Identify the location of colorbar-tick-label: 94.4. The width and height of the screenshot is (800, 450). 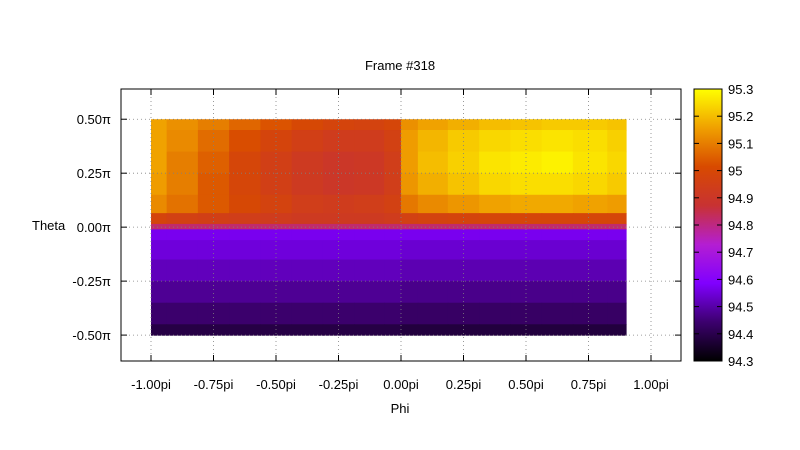
(740, 334).